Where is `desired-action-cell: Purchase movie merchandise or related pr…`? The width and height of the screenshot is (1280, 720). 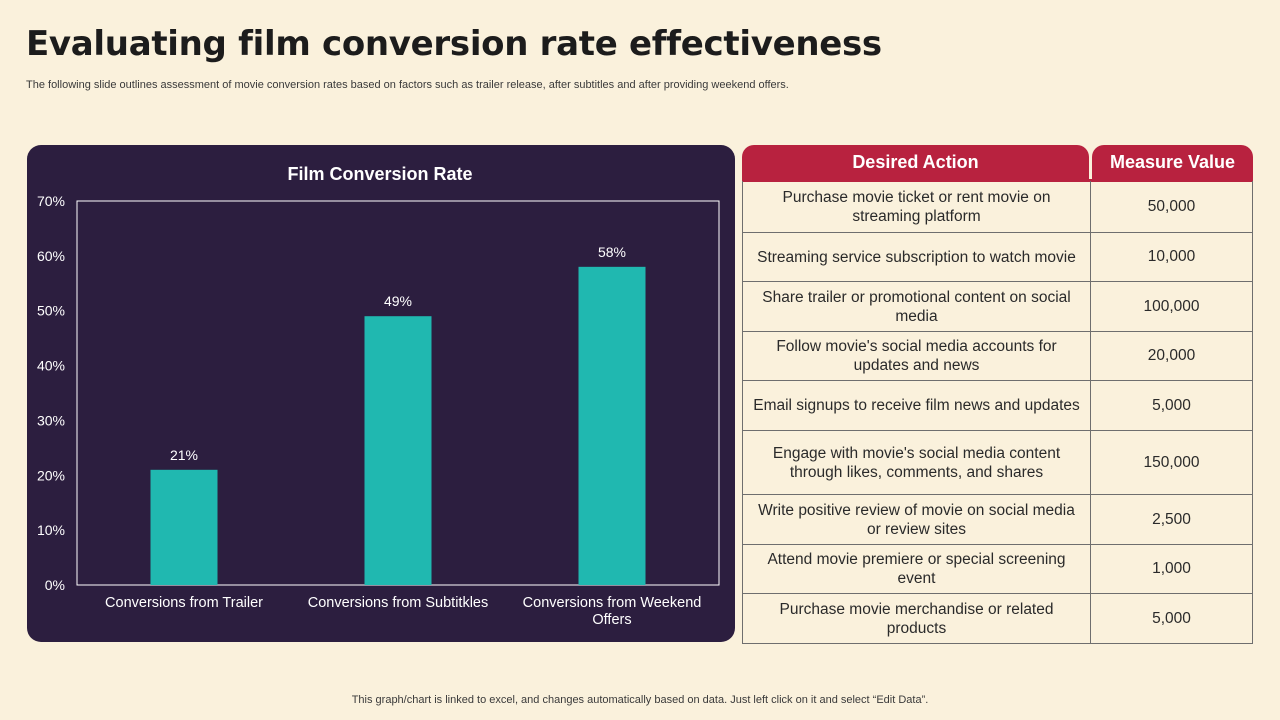 desired-action-cell: Purchase movie merchandise or related pr… is located at coordinates (917, 618).